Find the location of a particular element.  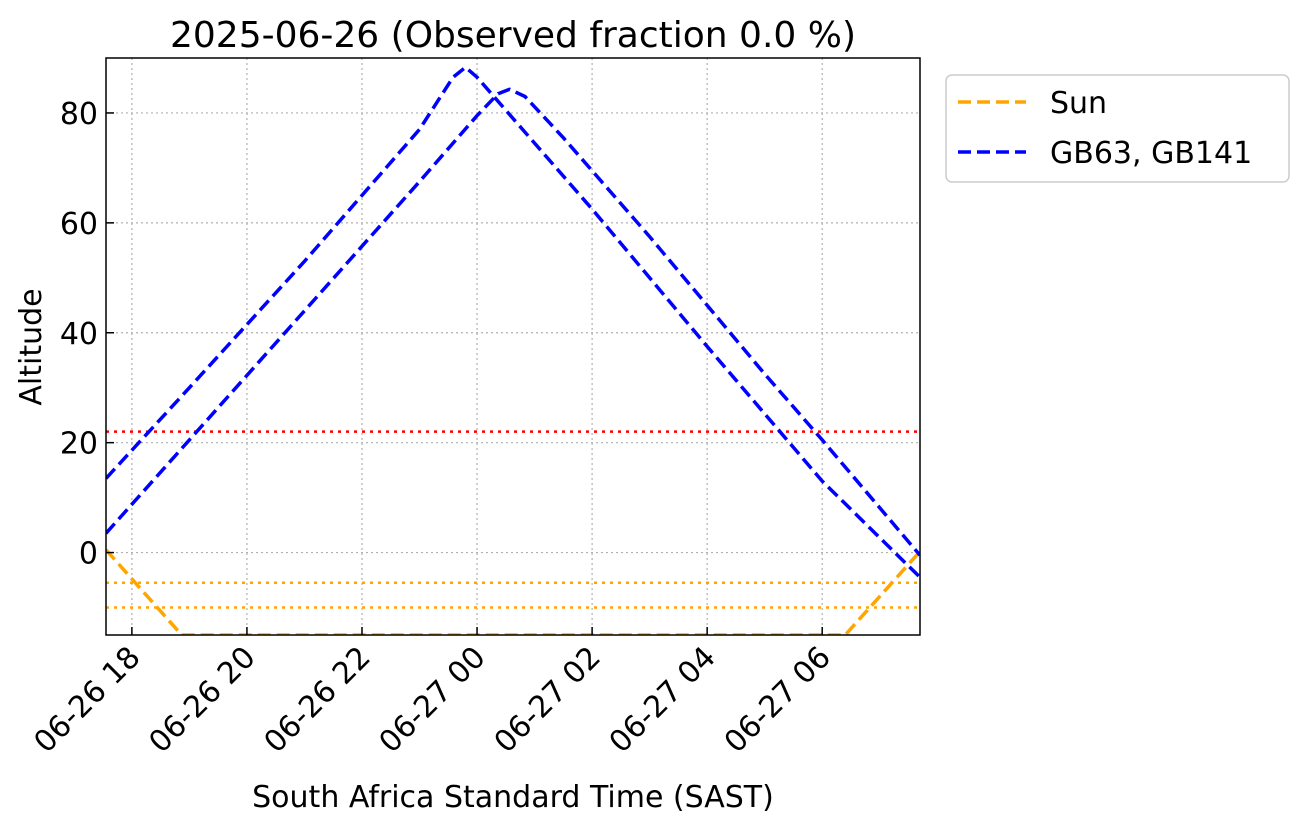

y-tick-label: 60 is located at coordinates (79, 224).